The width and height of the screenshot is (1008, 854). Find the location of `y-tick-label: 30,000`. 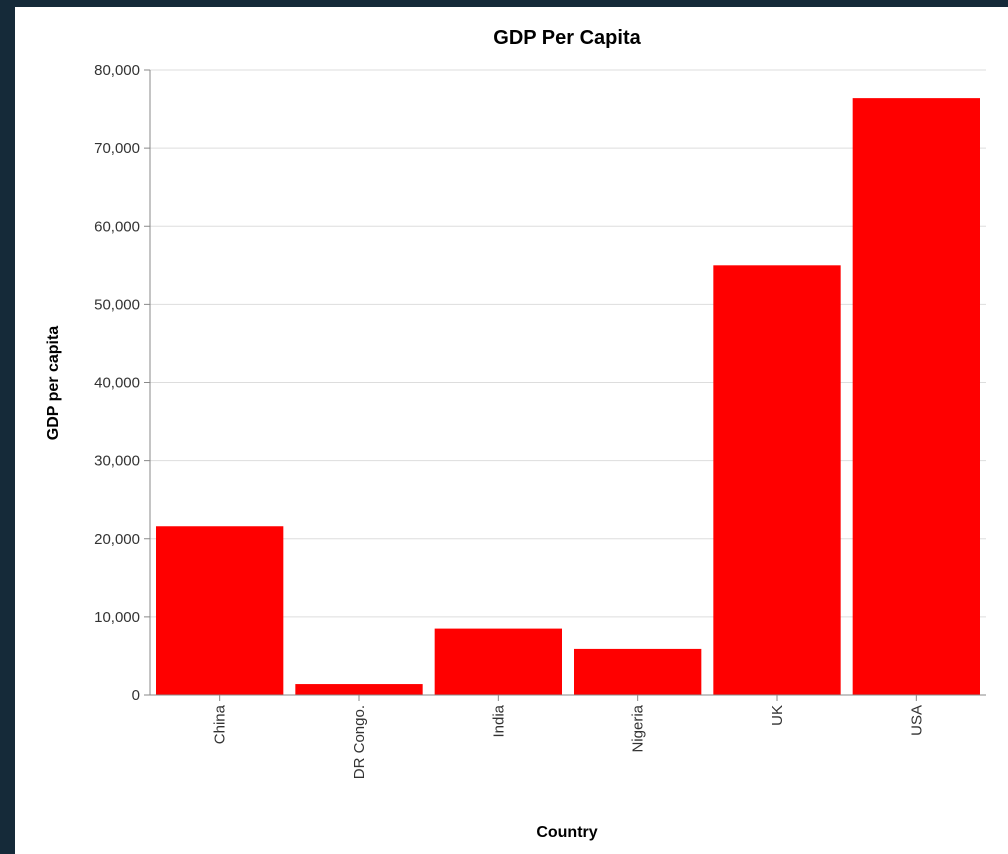

y-tick-label: 30,000 is located at coordinates (117, 461).